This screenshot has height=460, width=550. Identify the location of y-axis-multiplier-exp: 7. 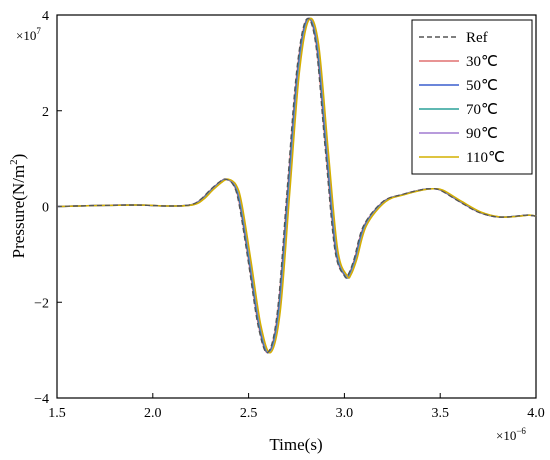
(38, 31).